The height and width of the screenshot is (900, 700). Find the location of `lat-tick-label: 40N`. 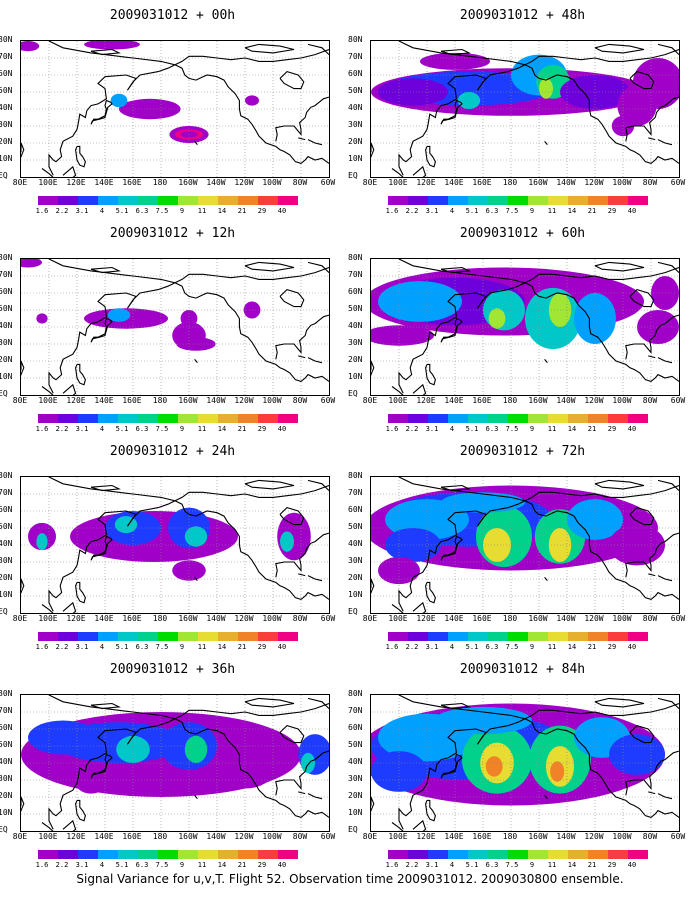

lat-tick-label: 40N is located at coordinates (355, 543).